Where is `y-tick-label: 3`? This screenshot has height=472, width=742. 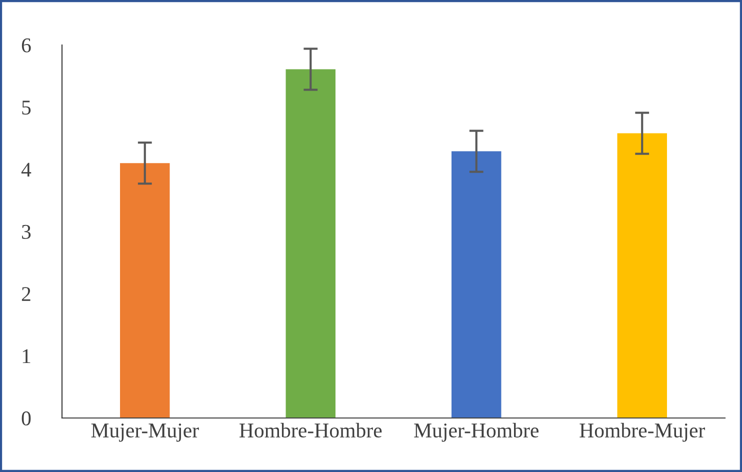 y-tick-label: 3 is located at coordinates (26, 231).